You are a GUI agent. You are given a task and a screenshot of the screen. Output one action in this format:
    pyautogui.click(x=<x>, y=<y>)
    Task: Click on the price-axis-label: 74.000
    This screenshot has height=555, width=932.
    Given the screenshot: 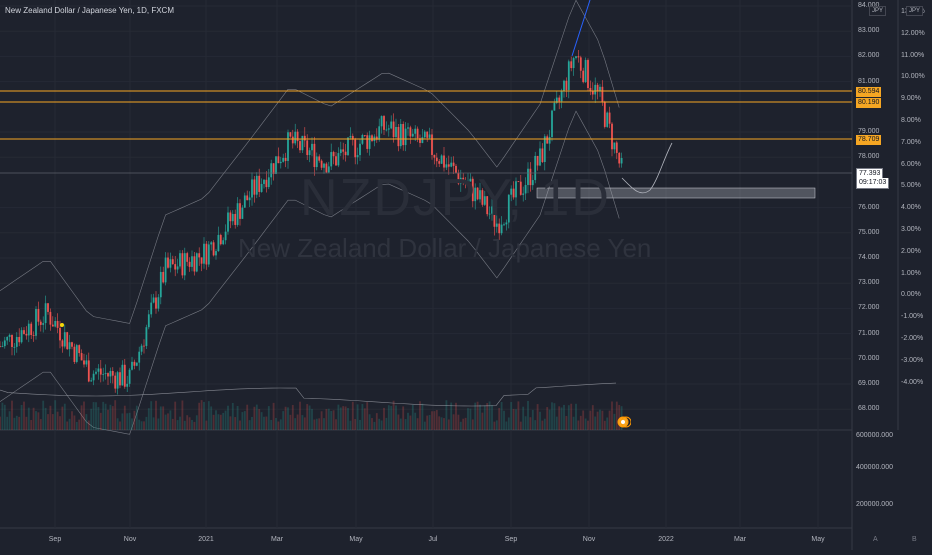 What is the action you would take?
    pyautogui.click(x=869, y=257)
    